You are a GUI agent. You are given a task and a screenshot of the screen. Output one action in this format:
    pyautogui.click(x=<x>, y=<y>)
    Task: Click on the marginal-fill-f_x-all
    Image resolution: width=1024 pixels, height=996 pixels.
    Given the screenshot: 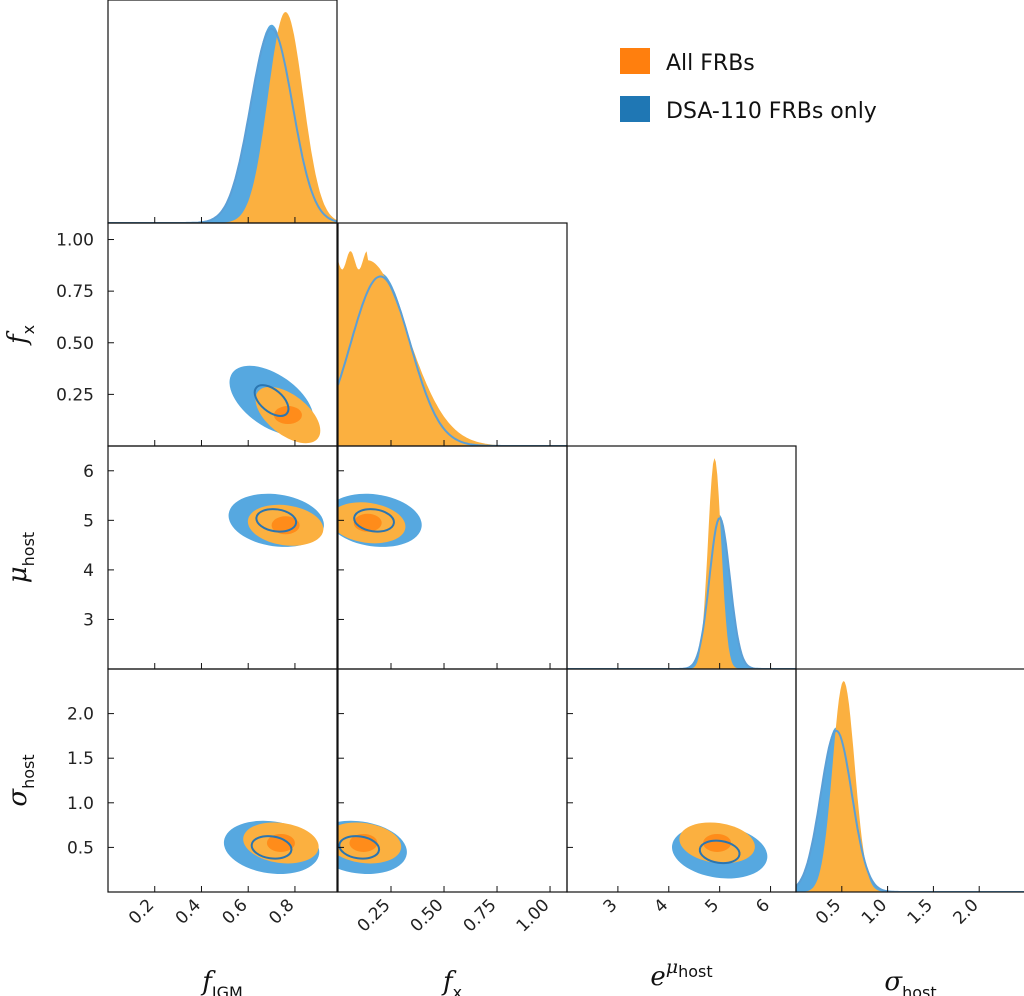 What is the action you would take?
    pyautogui.click(x=452, y=348)
    